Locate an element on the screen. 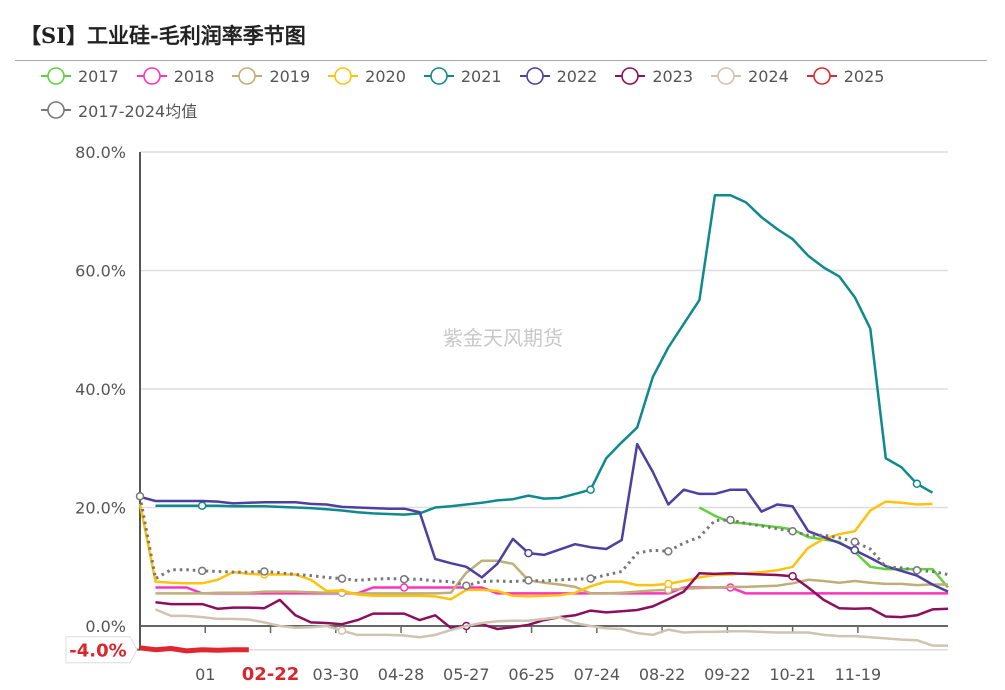  legend-item: 2025 is located at coordinates (845, 76).